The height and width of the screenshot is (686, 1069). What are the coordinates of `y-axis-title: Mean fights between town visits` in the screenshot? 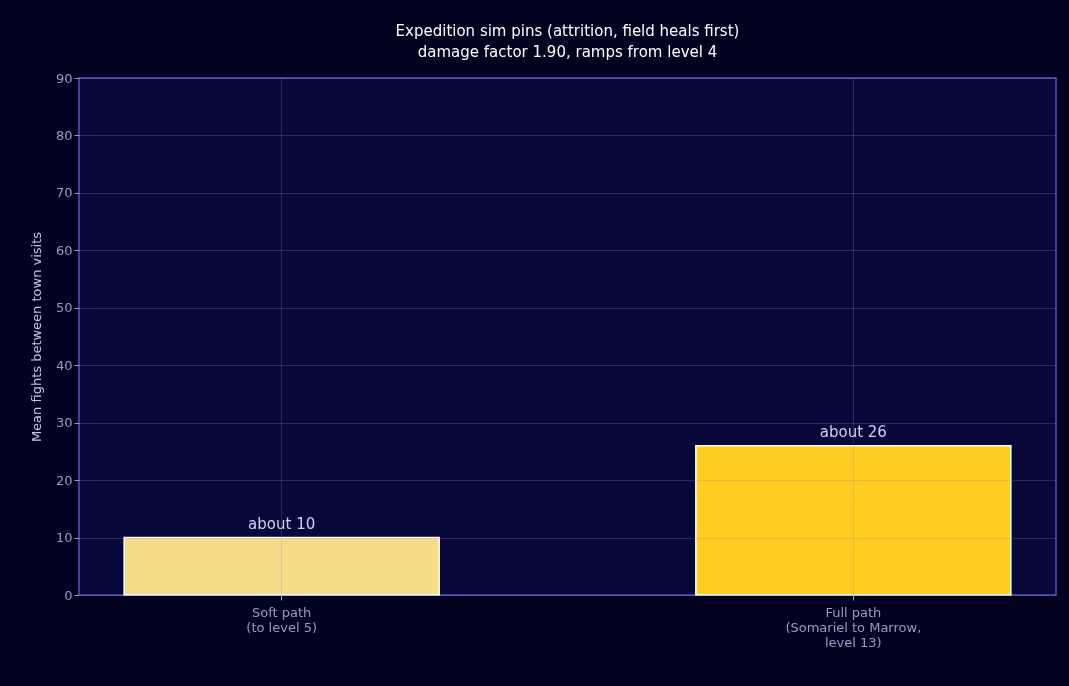 It's located at (36, 337).